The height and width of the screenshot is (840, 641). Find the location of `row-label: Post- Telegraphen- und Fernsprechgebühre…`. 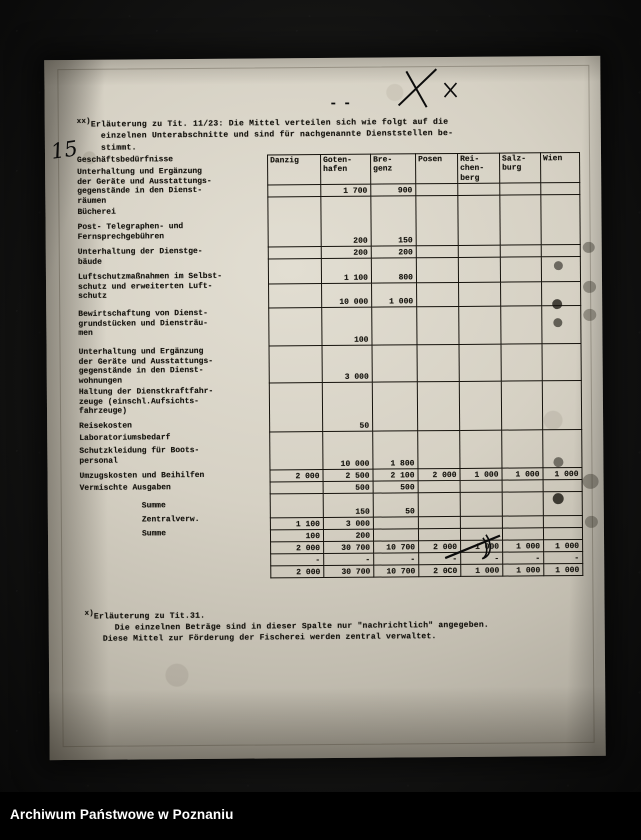

row-label: Post- Telegraphen- und Fernsprechgebühre… is located at coordinates (130, 232).